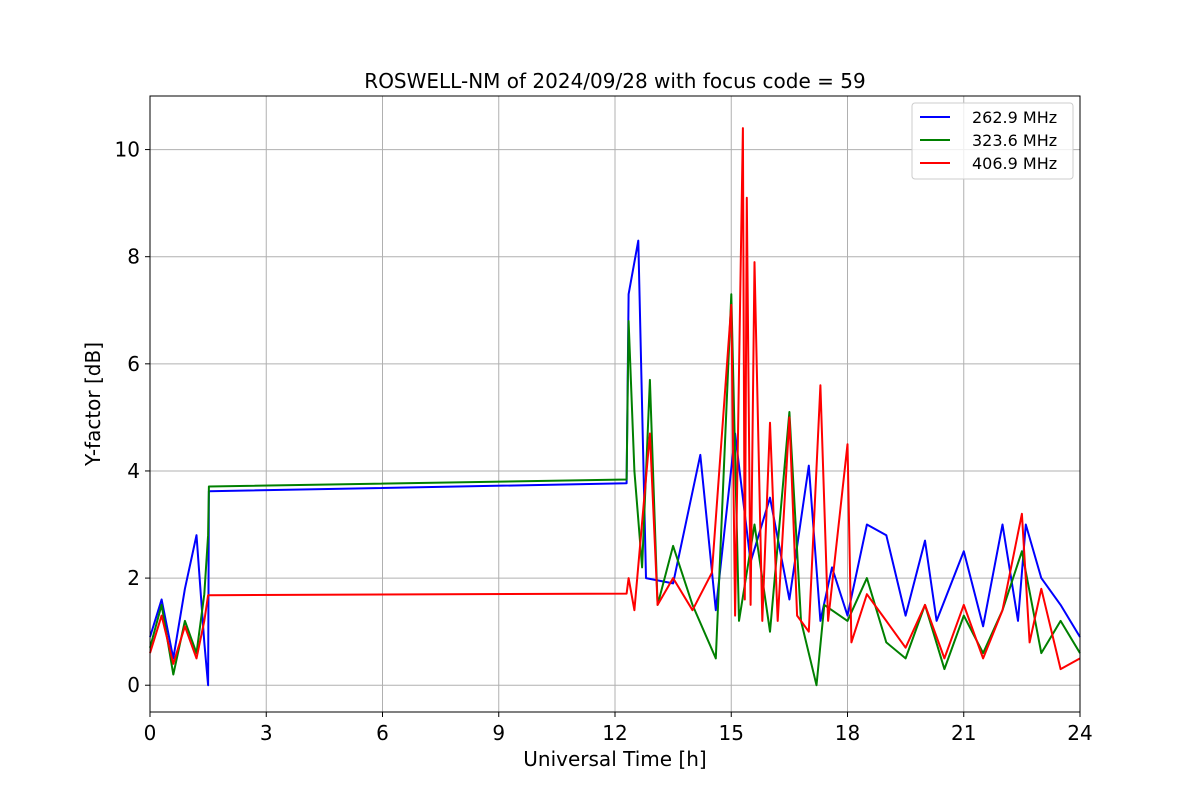 The image size is (1200, 800). What do you see at coordinates (93, 404) in the screenshot?
I see `y-axis-label: Y-factor [dB]` at bounding box center [93, 404].